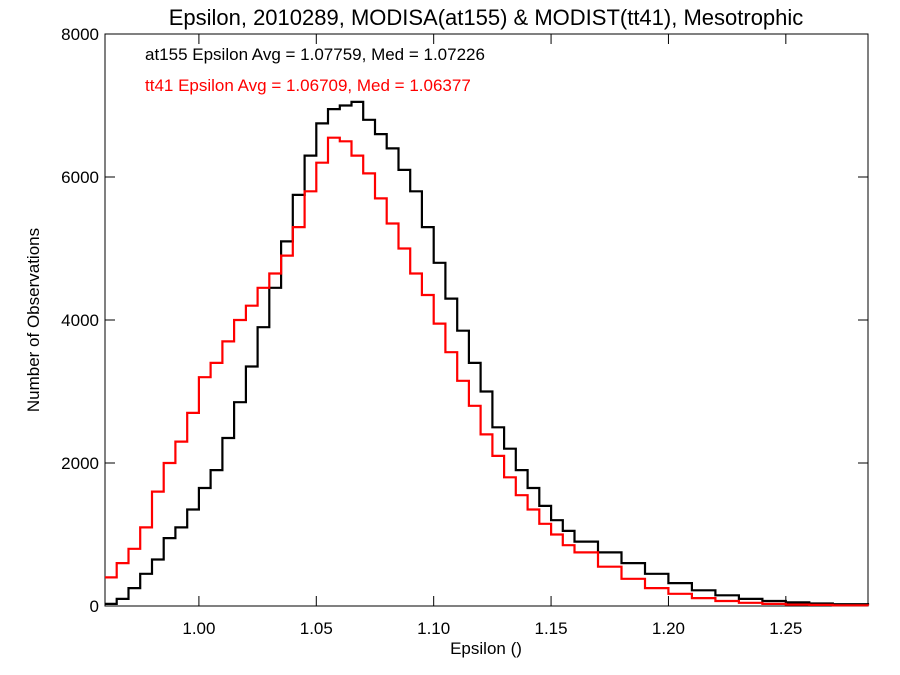 This screenshot has width=900, height=675. Describe the element at coordinates (316, 628) in the screenshot. I see `x-tick-label: 1.05` at that location.